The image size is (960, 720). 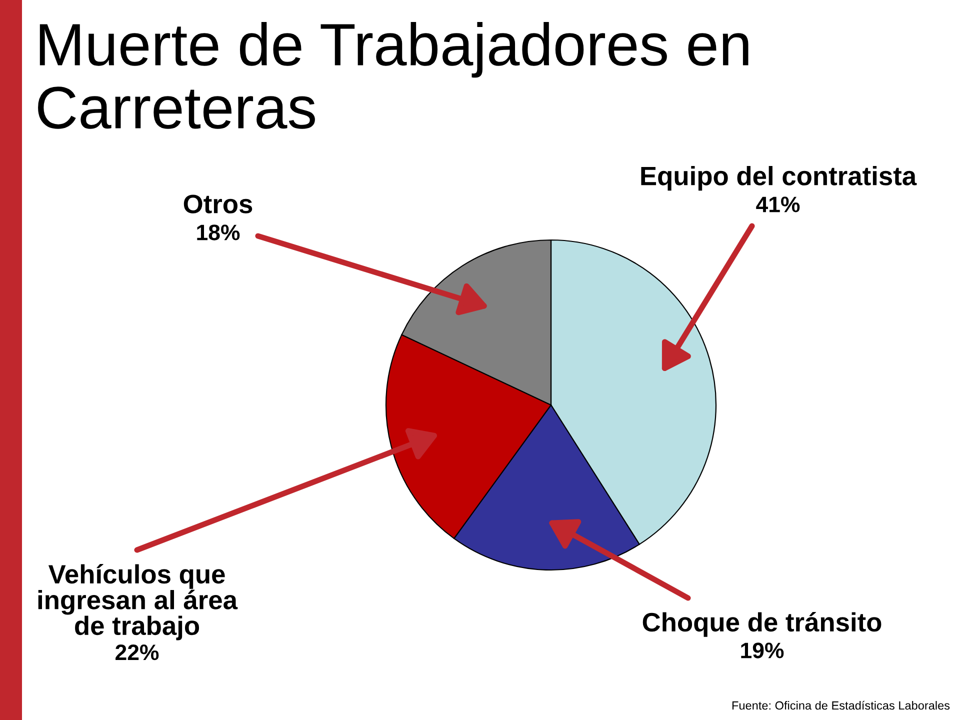 What do you see at coordinates (778, 204) in the screenshot?
I see `data-label: 41%` at bounding box center [778, 204].